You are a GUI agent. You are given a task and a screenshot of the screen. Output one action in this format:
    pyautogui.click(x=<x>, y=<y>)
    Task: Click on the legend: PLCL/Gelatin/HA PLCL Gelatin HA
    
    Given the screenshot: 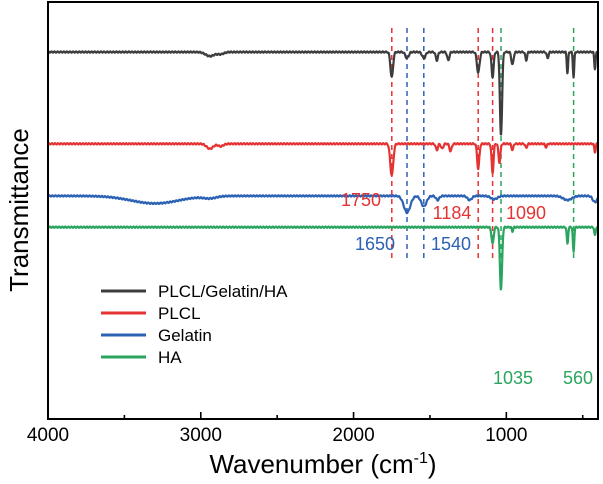 What is the action you would take?
    pyautogui.click(x=194, y=324)
    